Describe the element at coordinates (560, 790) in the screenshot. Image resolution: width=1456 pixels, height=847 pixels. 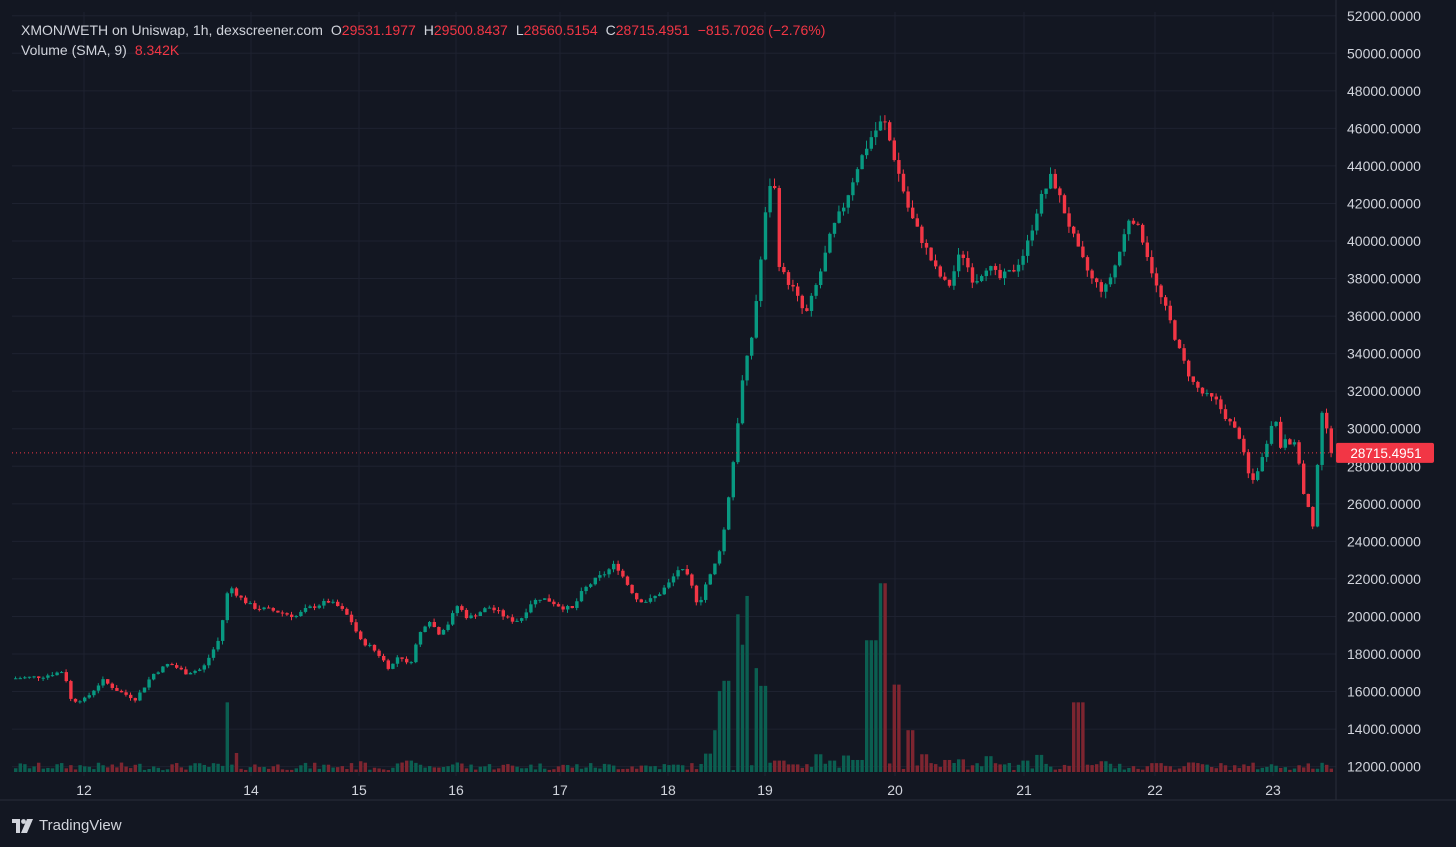
I see `x-tick-label: 17` at that location.